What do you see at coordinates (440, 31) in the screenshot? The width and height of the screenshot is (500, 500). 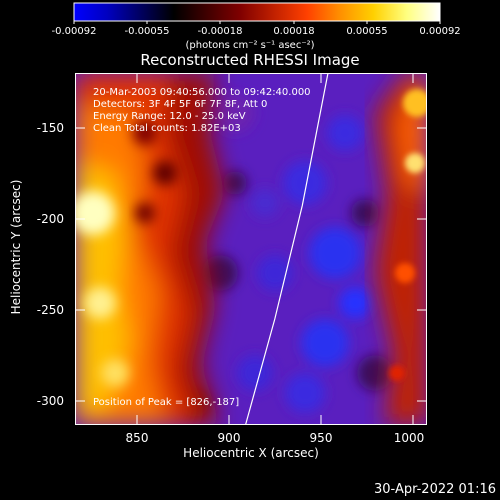 I see `colorbar-tick-label: 0.00092` at bounding box center [440, 31].